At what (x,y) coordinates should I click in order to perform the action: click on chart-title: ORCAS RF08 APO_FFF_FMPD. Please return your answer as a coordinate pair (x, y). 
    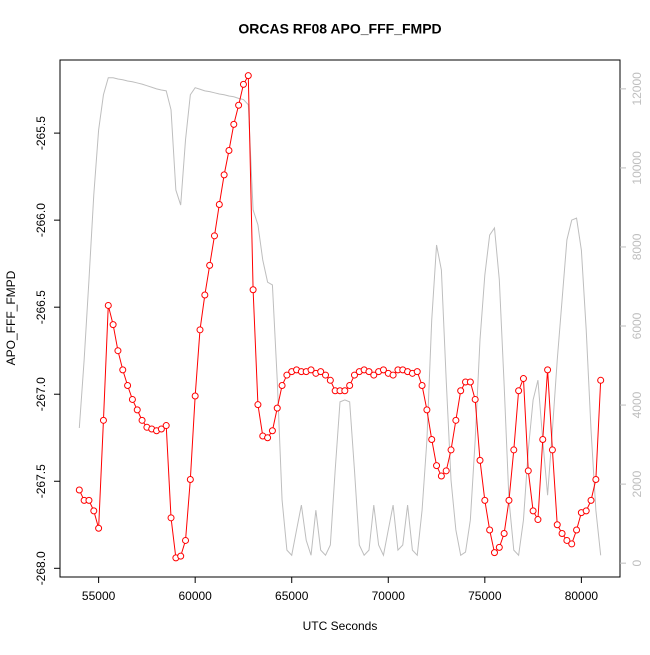
    Looking at the image, I should click on (339, 29).